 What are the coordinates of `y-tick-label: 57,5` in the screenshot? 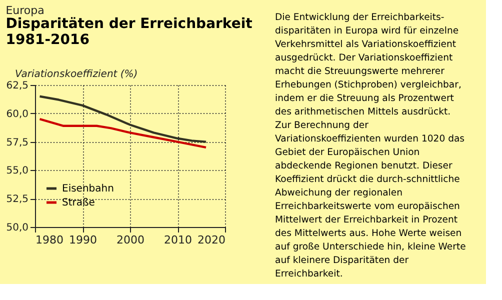 It's located at (17, 142).